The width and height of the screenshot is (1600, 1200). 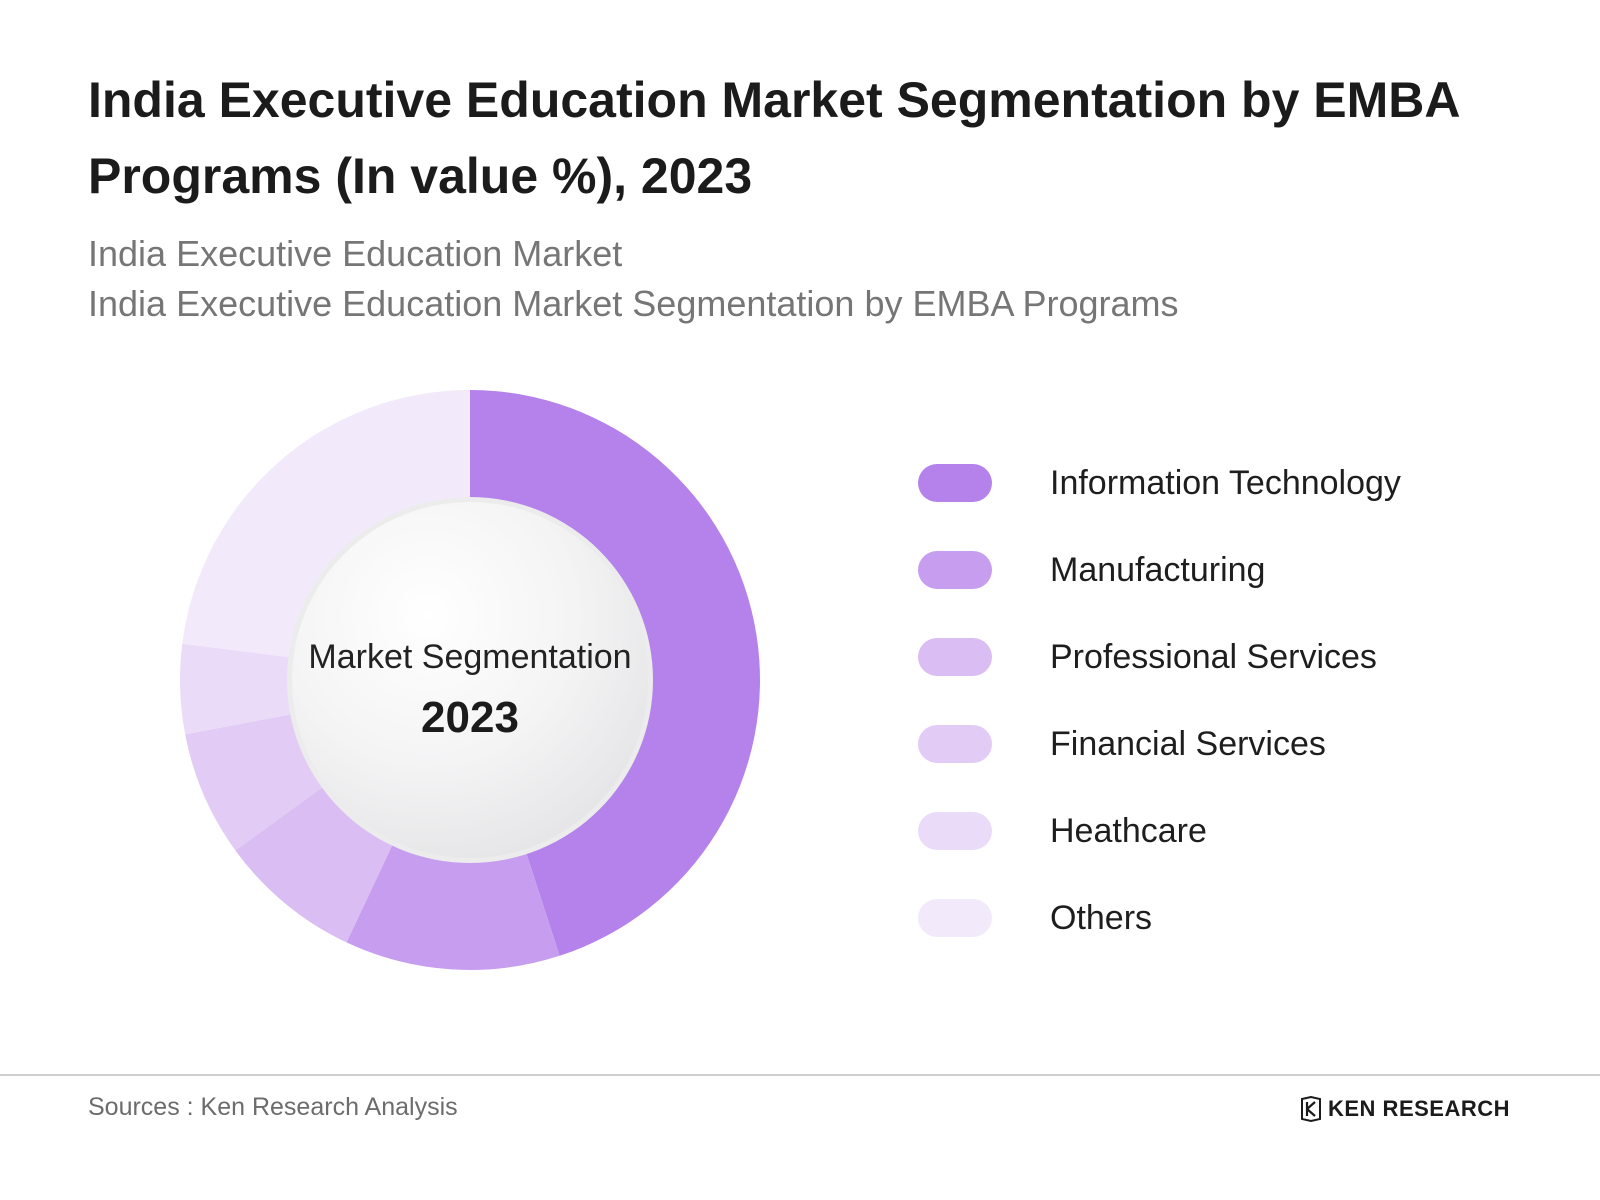 I want to click on chart-subtitle-market: India Executive Education Market, so click(x=355, y=253).